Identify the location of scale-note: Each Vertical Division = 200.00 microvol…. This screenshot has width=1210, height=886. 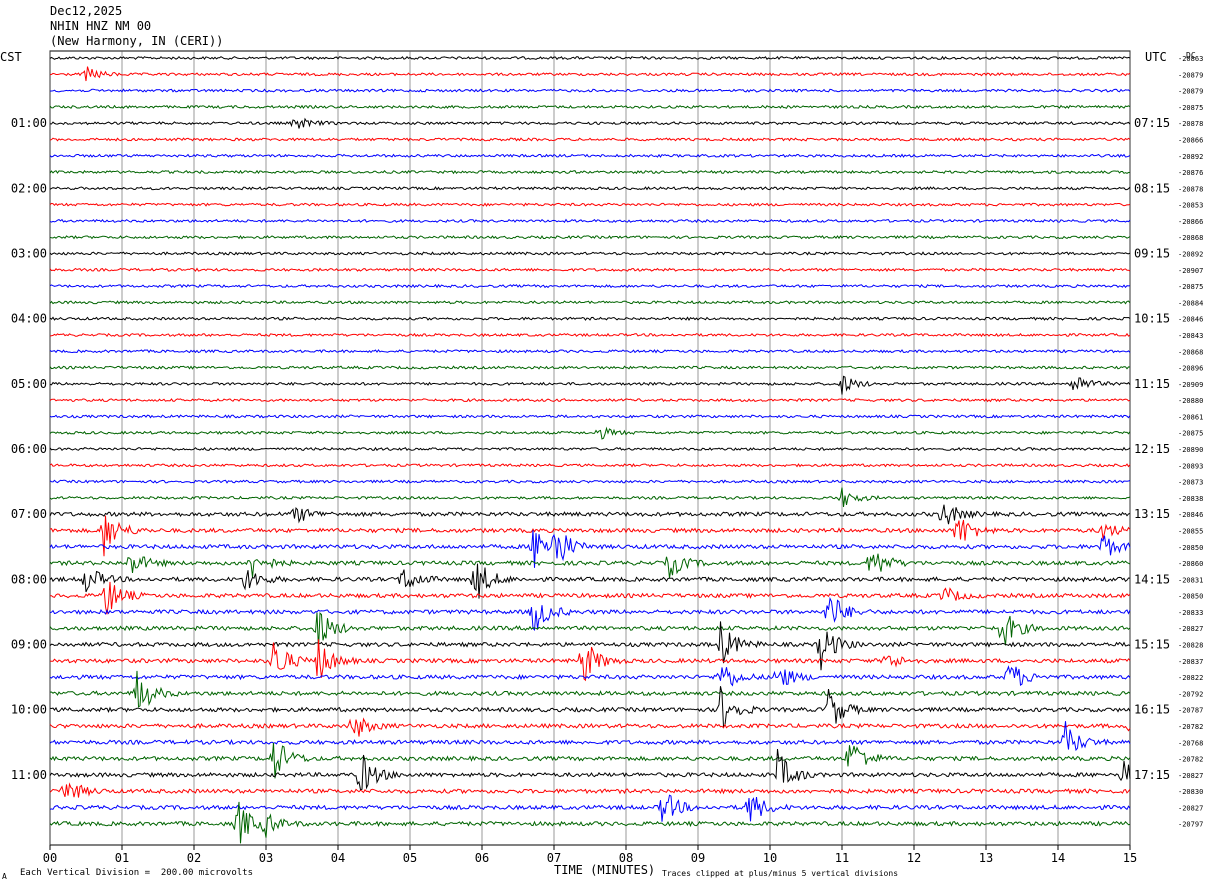
(136, 873).